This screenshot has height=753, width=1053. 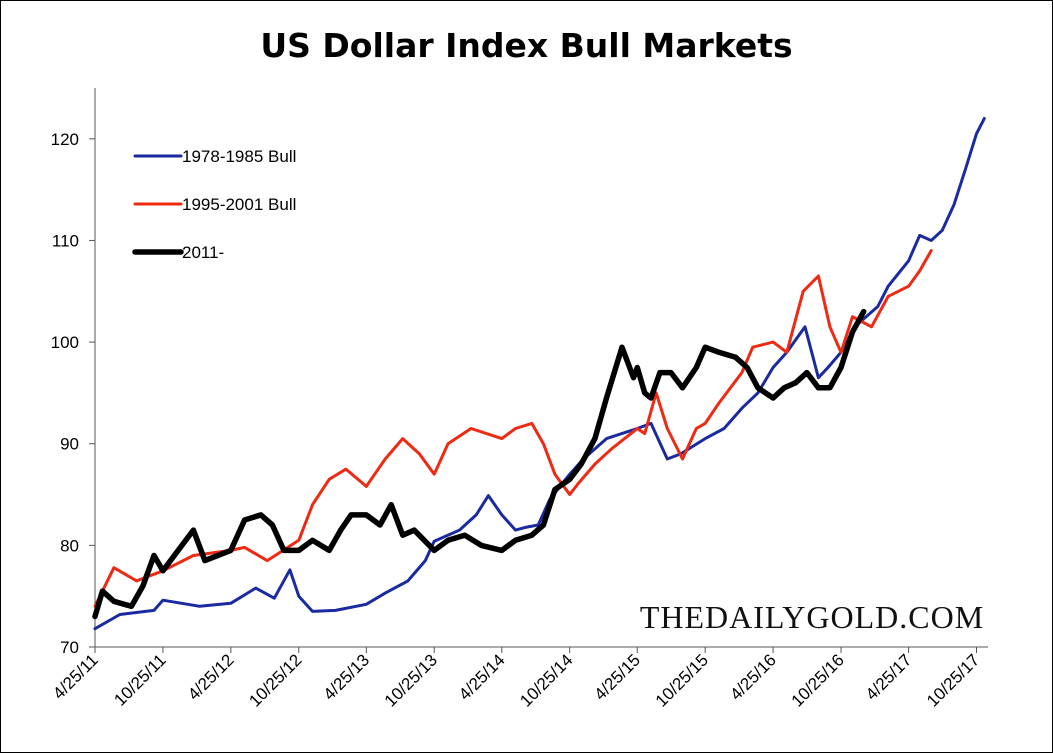 What do you see at coordinates (139, 679) in the screenshot?
I see `x-tick-label: 10/25/11` at bounding box center [139, 679].